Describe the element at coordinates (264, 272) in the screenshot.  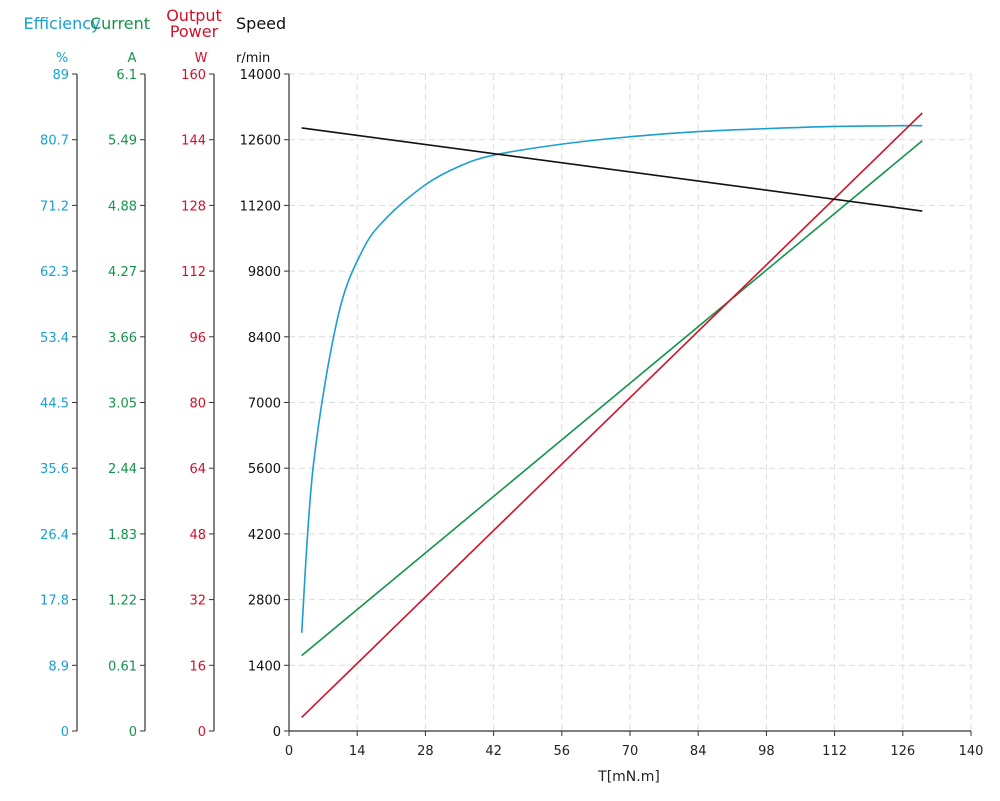
I see `y-tick-label-speed: 9800` at that location.